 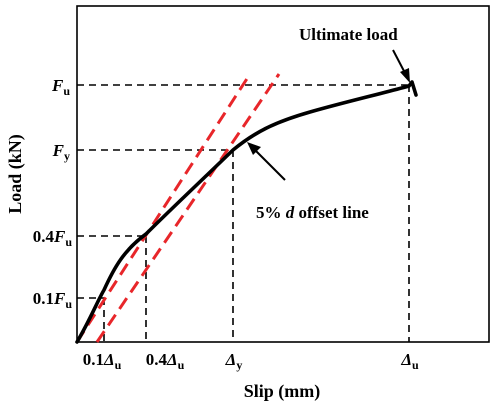 What do you see at coordinates (53, 300) in the screenshot?
I see `y-tick-01fu: 0.1Fu` at bounding box center [53, 300].